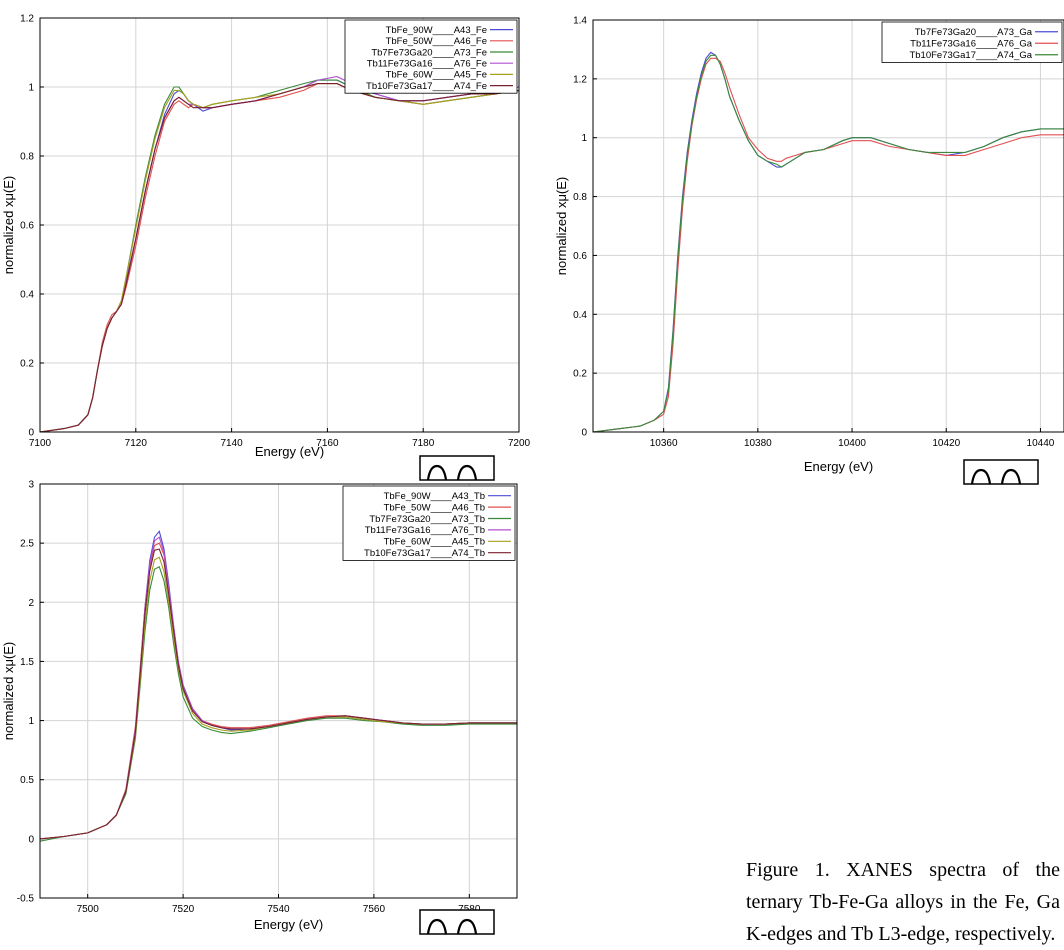 The image size is (1064, 950). What do you see at coordinates (183, 909) in the screenshot?
I see `tb-x-tick-label: 7520` at bounding box center [183, 909].